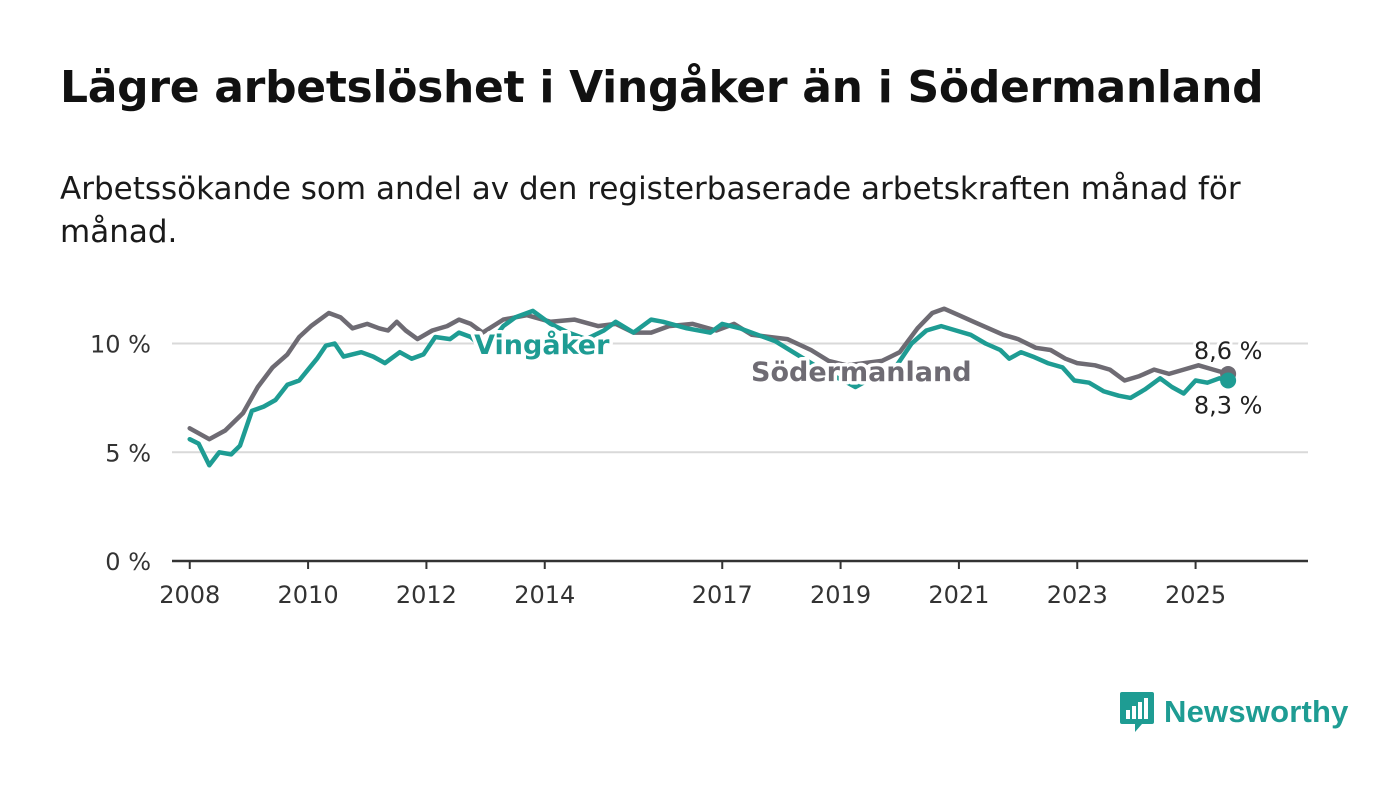  I want to click on x-tick-label: 2021, so click(958, 595).